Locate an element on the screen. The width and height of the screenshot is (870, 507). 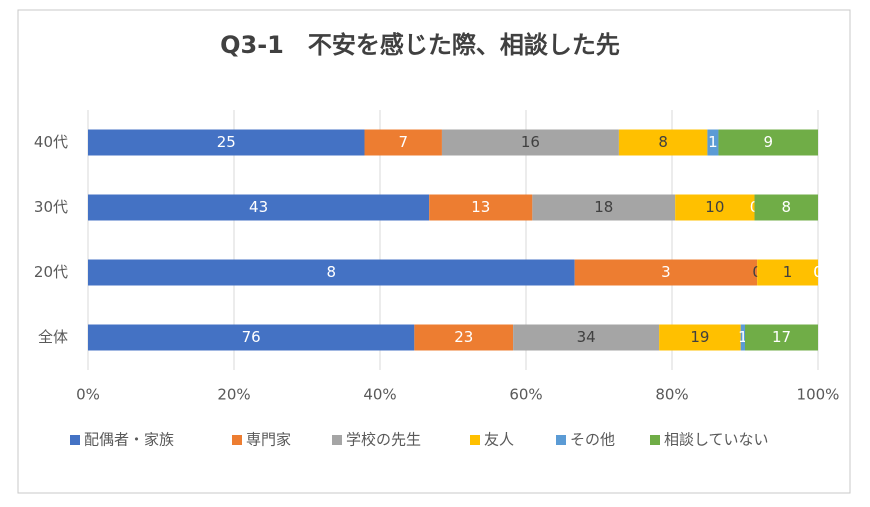
y-tick-label: 20代 is located at coordinates (51, 272).